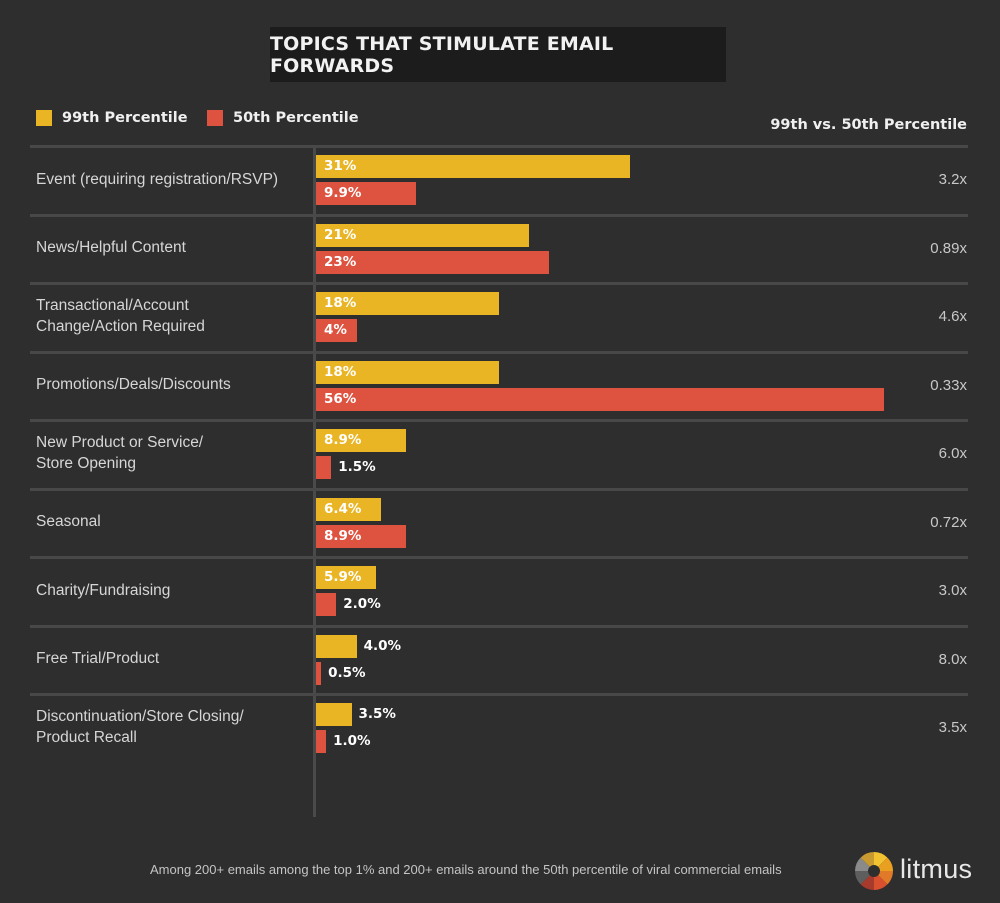 The width and height of the screenshot is (1000, 903). Describe the element at coordinates (343, 577) in the screenshot. I see `bar-99th-label: 5.9%` at that location.